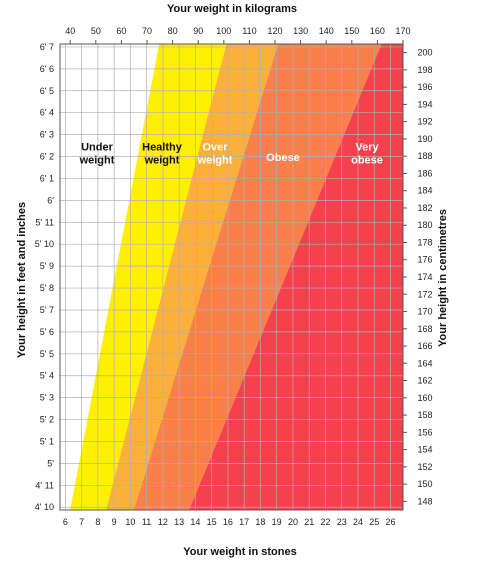 This screenshot has width=499, height=583. Describe the element at coordinates (47, 376) in the screenshot. I see `y-left-tick-label: 5' 4` at that location.